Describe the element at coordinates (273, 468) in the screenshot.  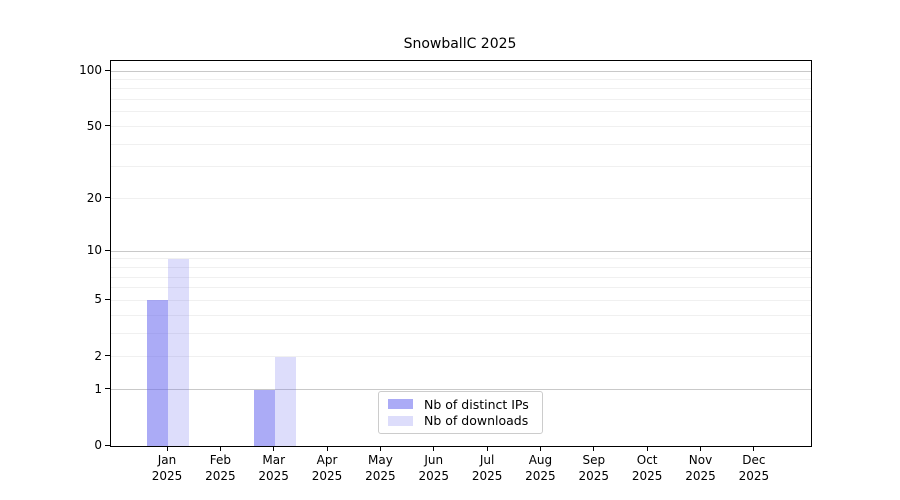
I see `x-tick-label: Mar 2025` at that location.